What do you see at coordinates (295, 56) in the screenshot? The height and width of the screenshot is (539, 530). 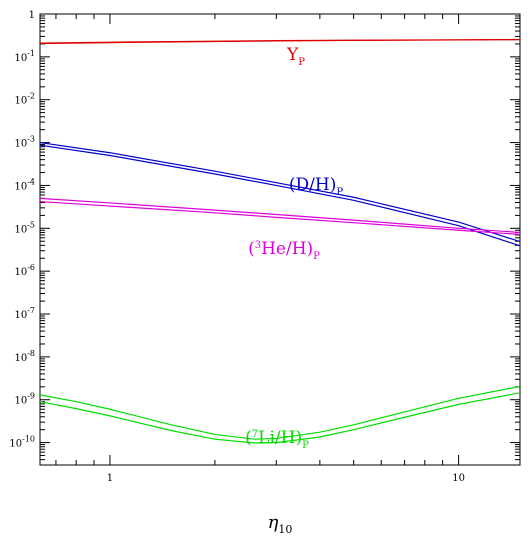 I see `series-label-0: YP` at bounding box center [295, 56].